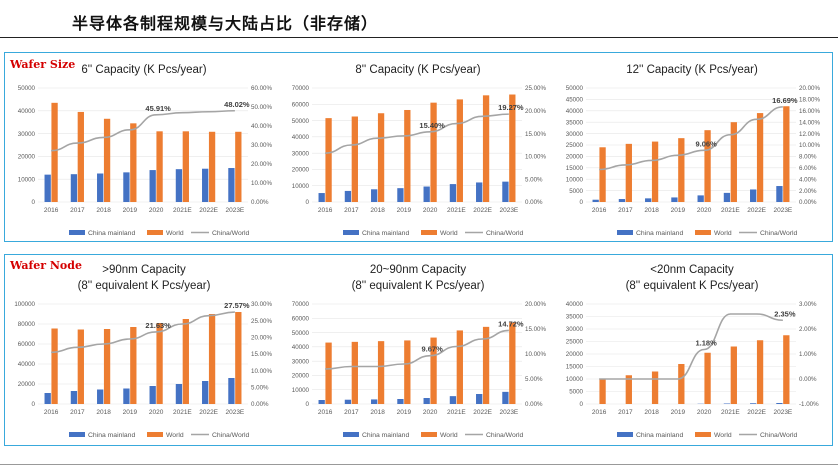  What do you see at coordinates (785, 313) in the screenshot?
I see `data-label: 2.35%` at bounding box center [785, 313].